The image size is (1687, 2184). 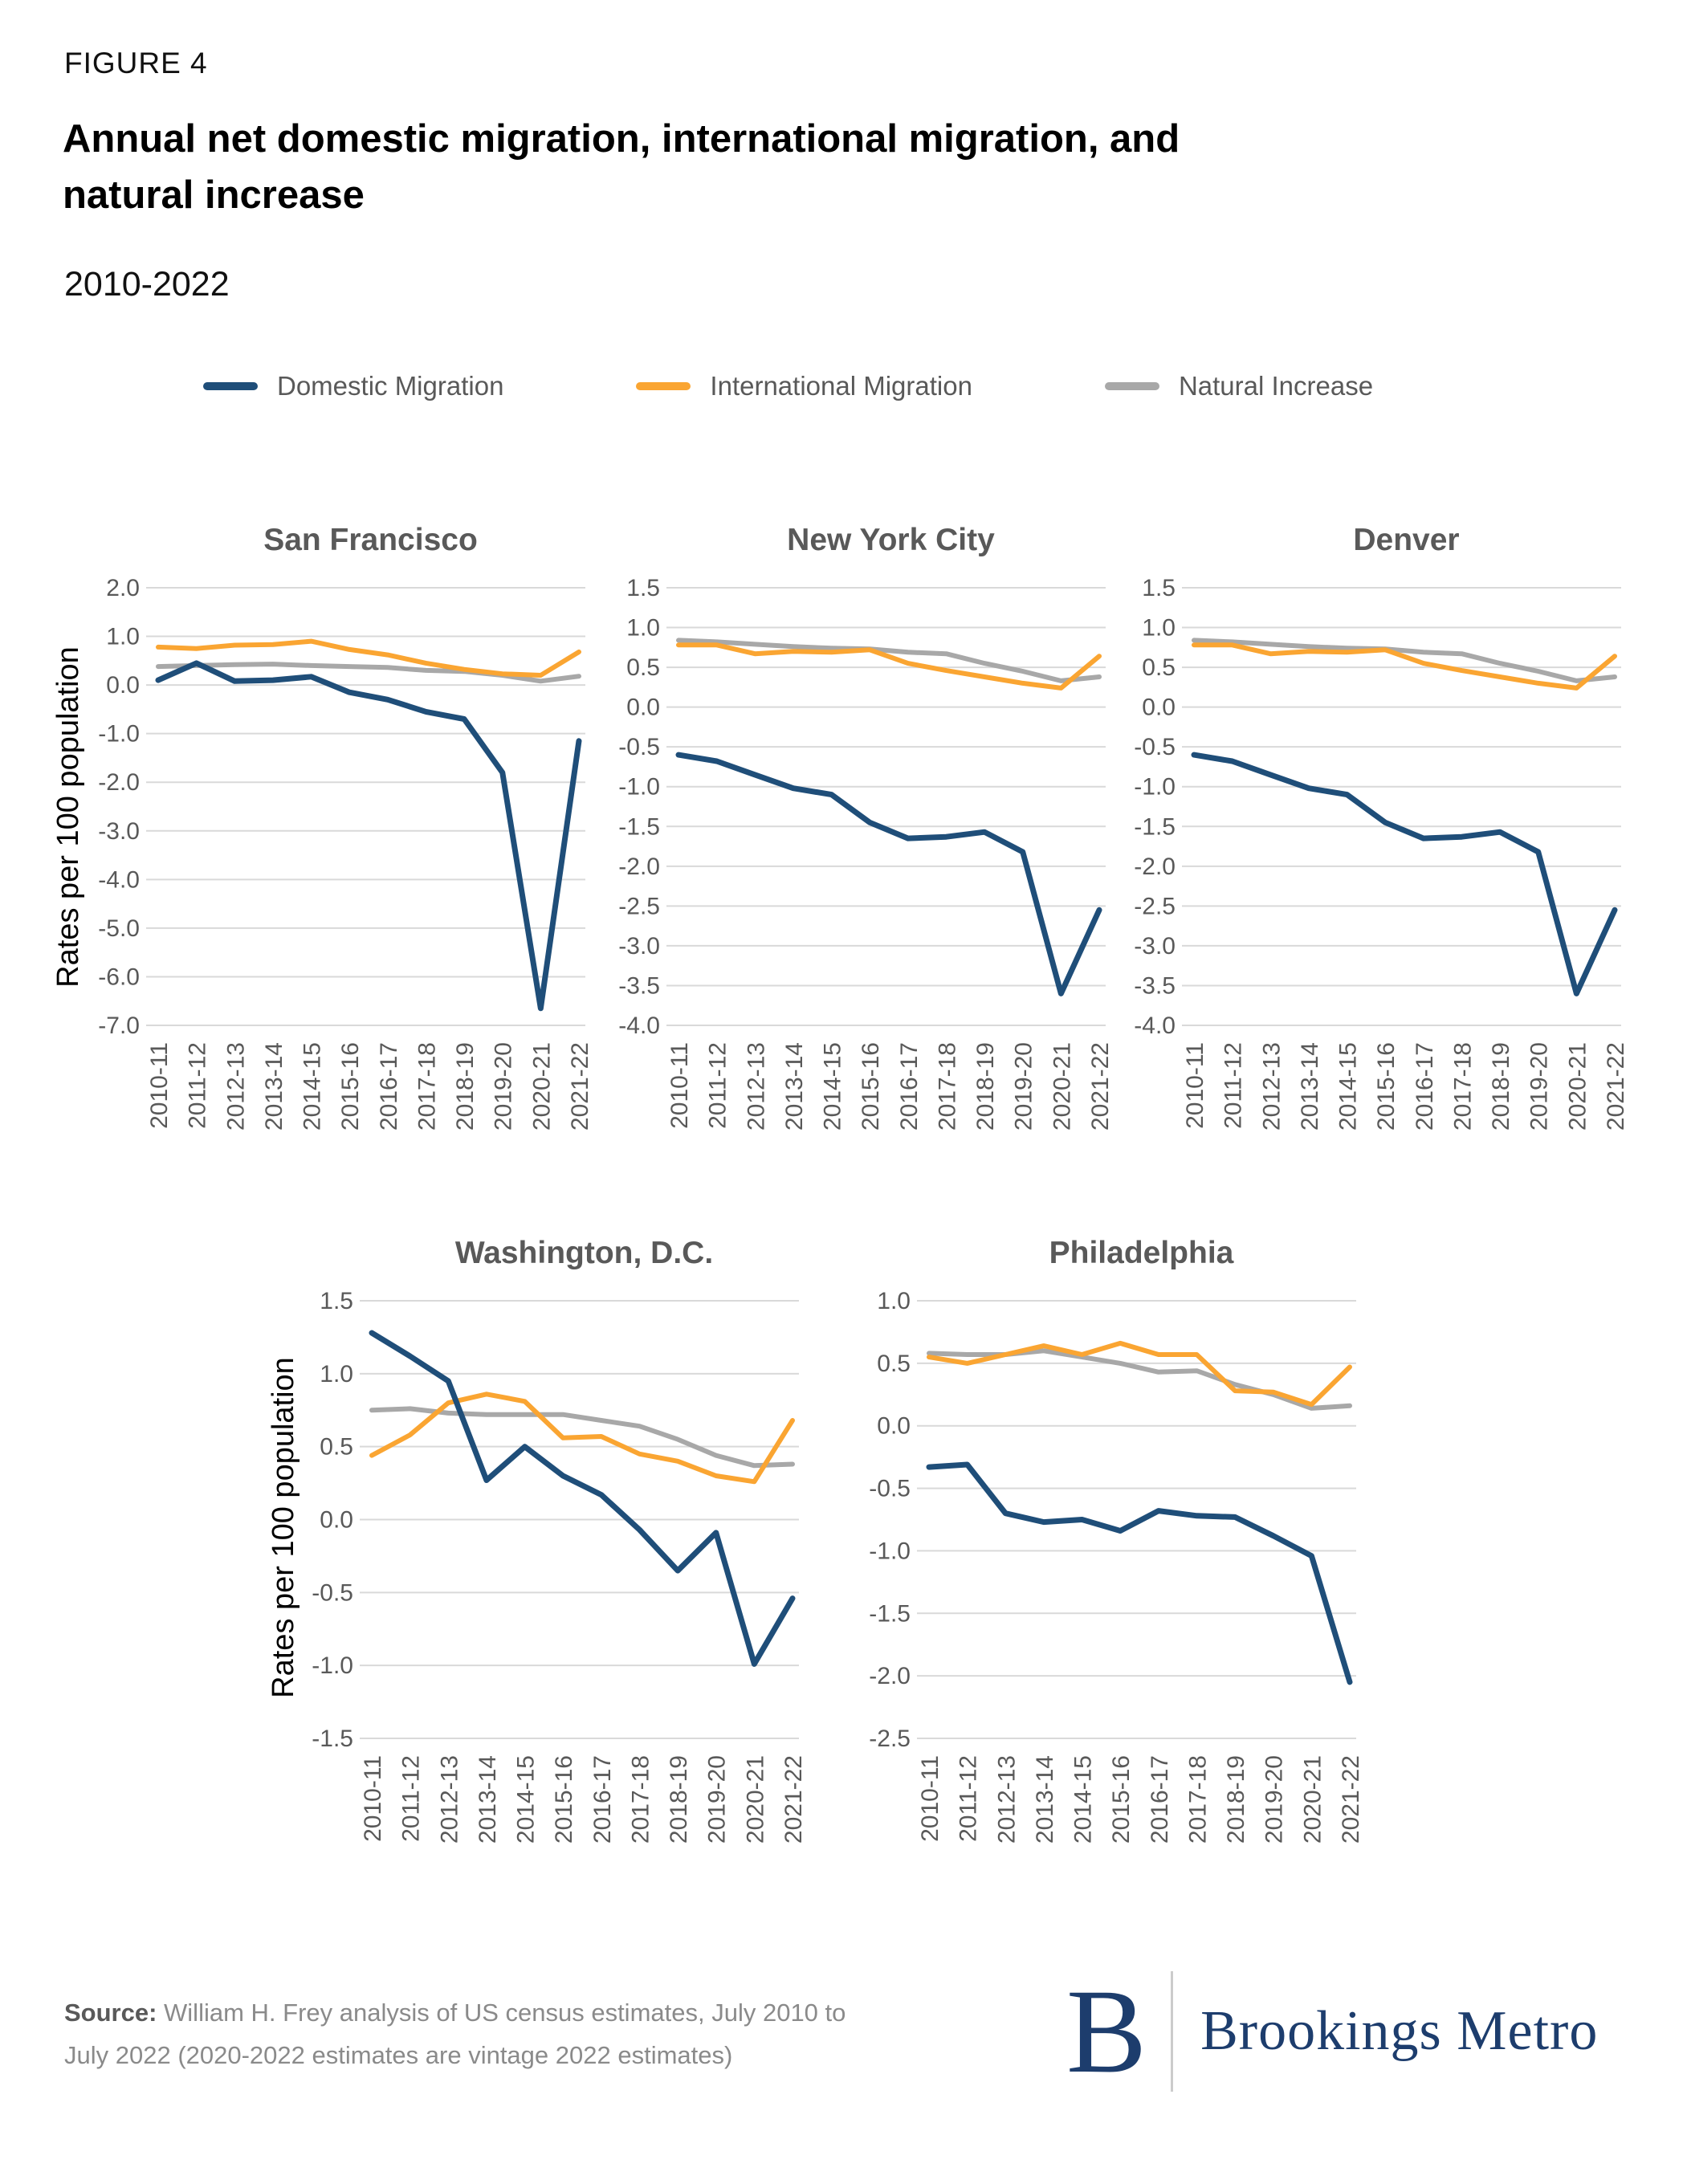 What do you see at coordinates (639, 985) in the screenshot?
I see `svg-text: -3.5` at bounding box center [639, 985].